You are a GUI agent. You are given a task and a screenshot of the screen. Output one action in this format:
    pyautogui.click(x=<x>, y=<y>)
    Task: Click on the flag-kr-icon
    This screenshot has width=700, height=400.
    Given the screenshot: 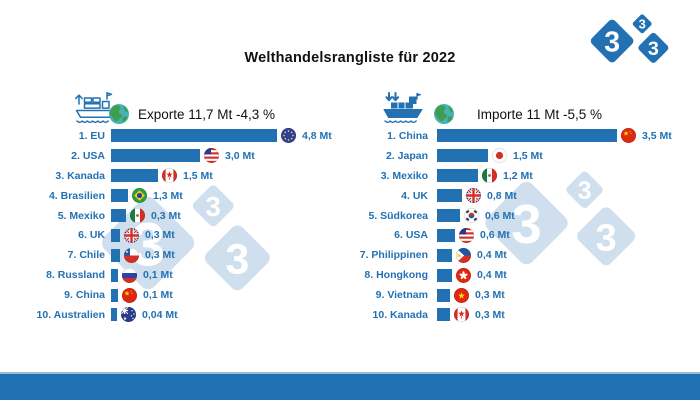 What is the action you would take?
    pyautogui.click(x=471, y=215)
    